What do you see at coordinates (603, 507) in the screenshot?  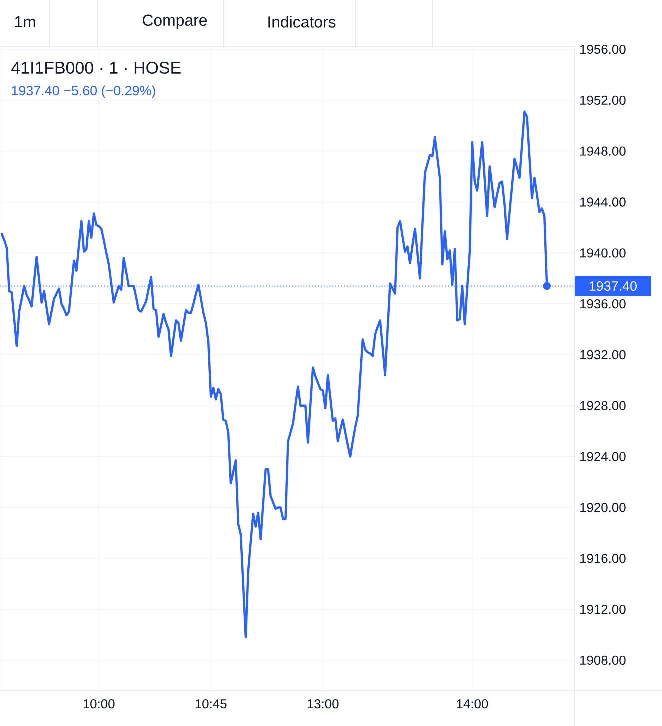 I see `y-tick-label: 1920.00` at bounding box center [603, 507].